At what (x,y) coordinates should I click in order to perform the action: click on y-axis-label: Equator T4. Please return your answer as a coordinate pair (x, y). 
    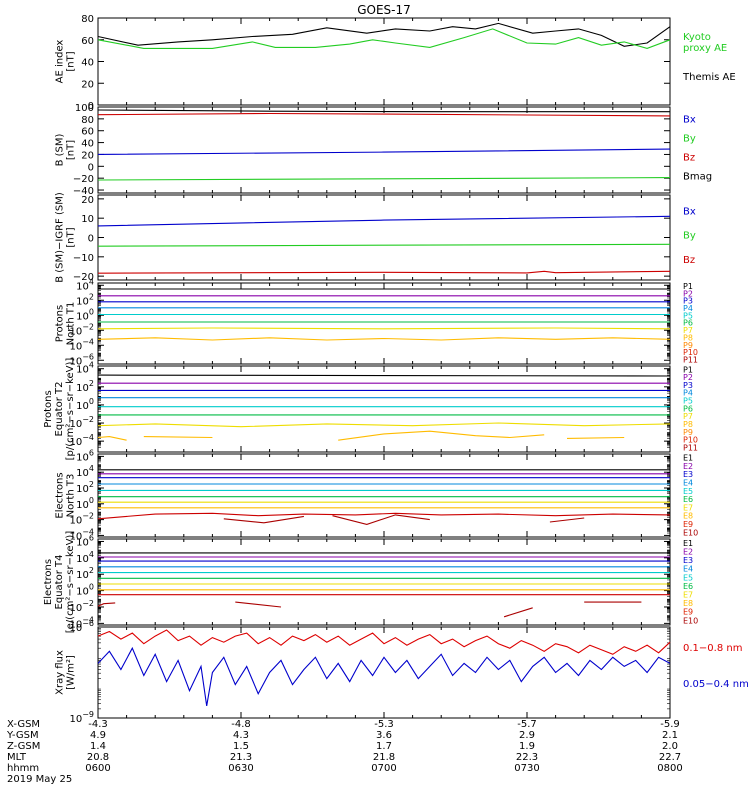
    Looking at the image, I should click on (59, 582).